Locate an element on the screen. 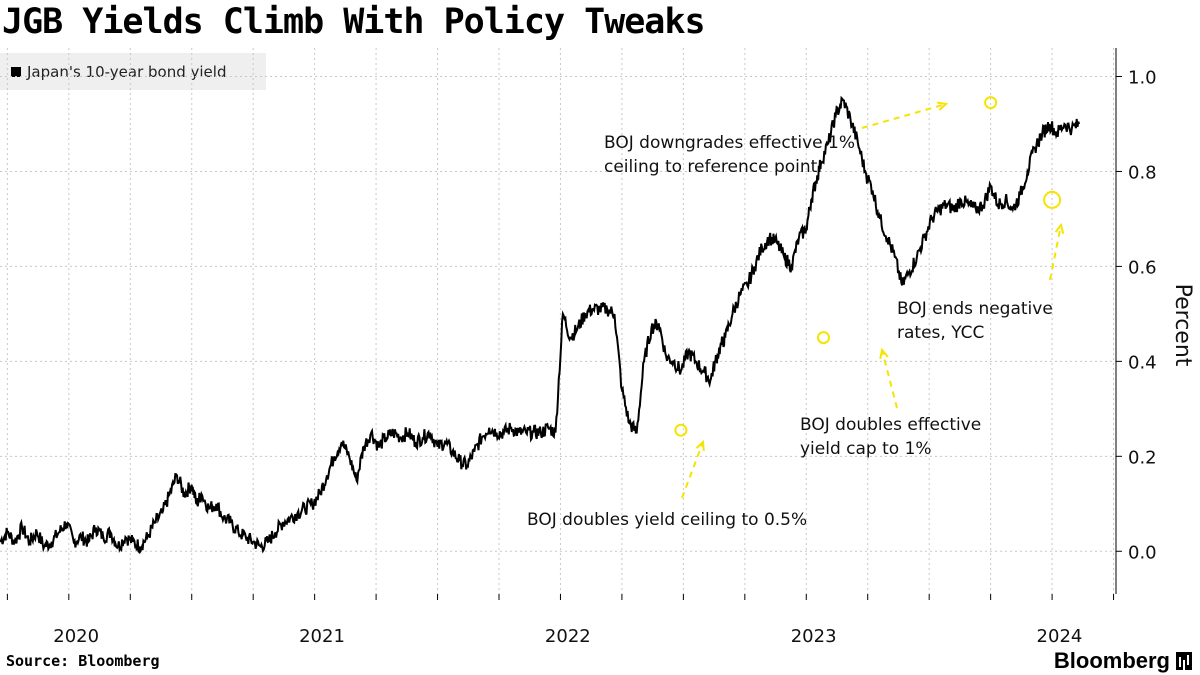 The width and height of the screenshot is (1200, 675). legend: Japan's 10-year bond yield is located at coordinates (133, 71).